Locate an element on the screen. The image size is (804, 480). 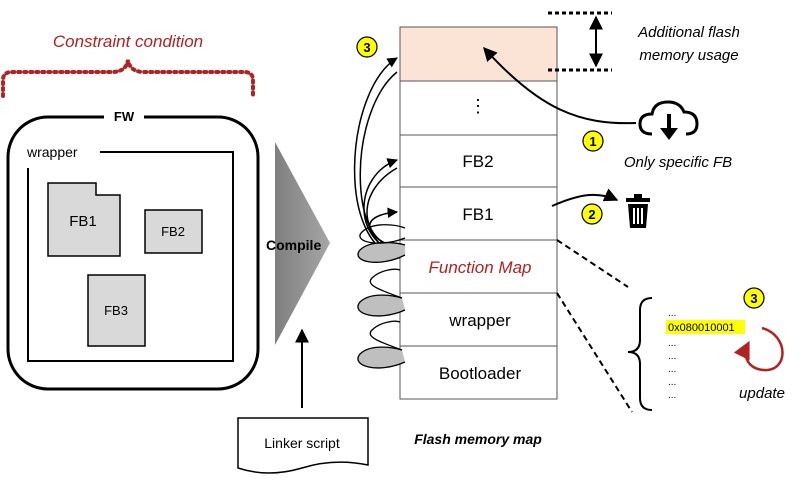
linker-script-label: Linker script is located at coordinates (302, 443).